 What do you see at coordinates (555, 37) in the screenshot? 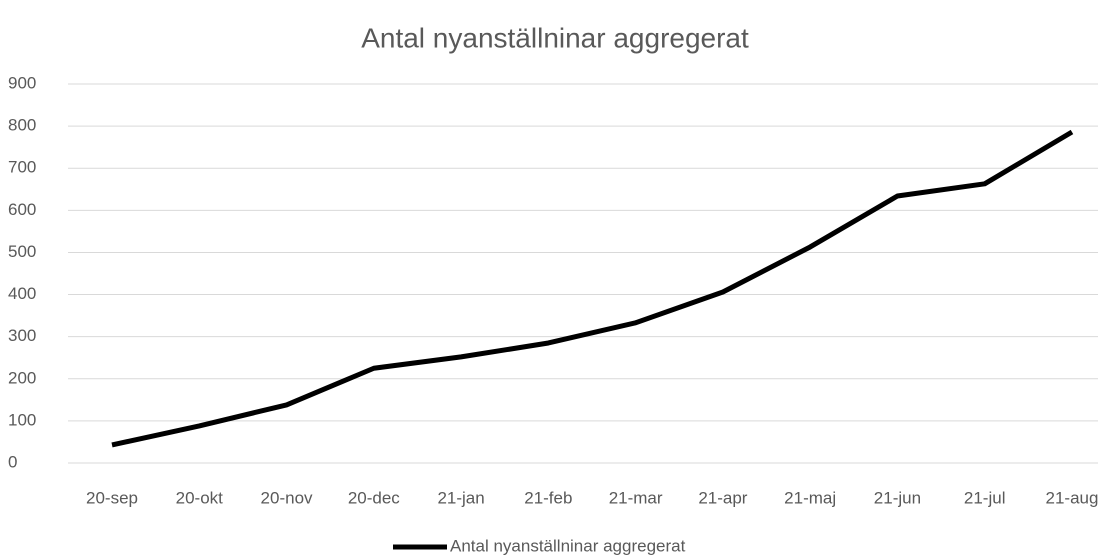
I see `chart-title: Antal nyanställninar aggregerat` at bounding box center [555, 37].